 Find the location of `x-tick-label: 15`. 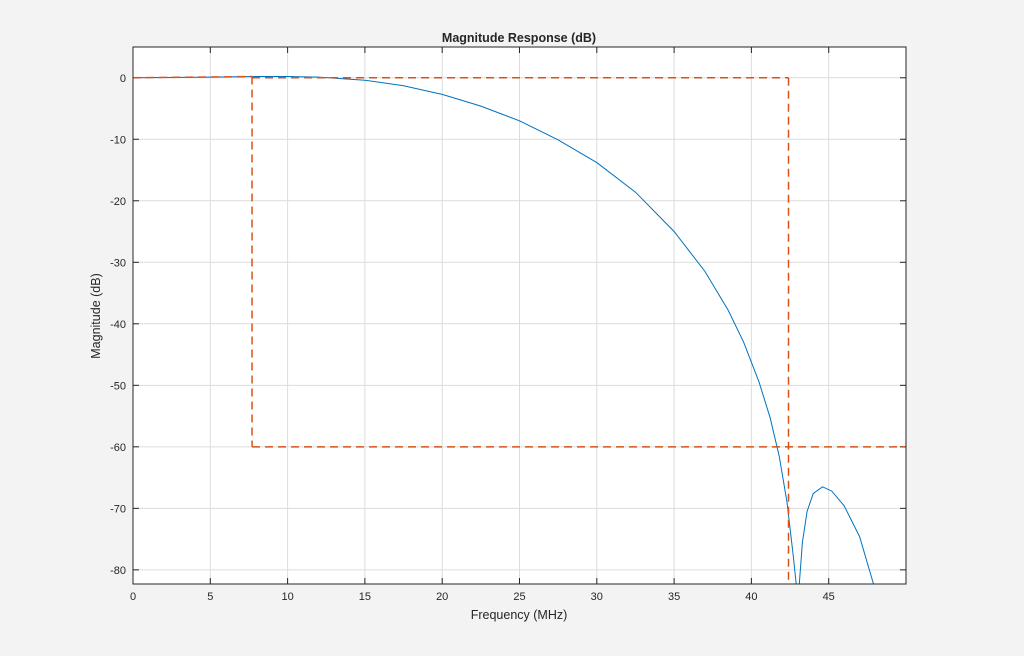

x-tick-label: 15 is located at coordinates (365, 597).